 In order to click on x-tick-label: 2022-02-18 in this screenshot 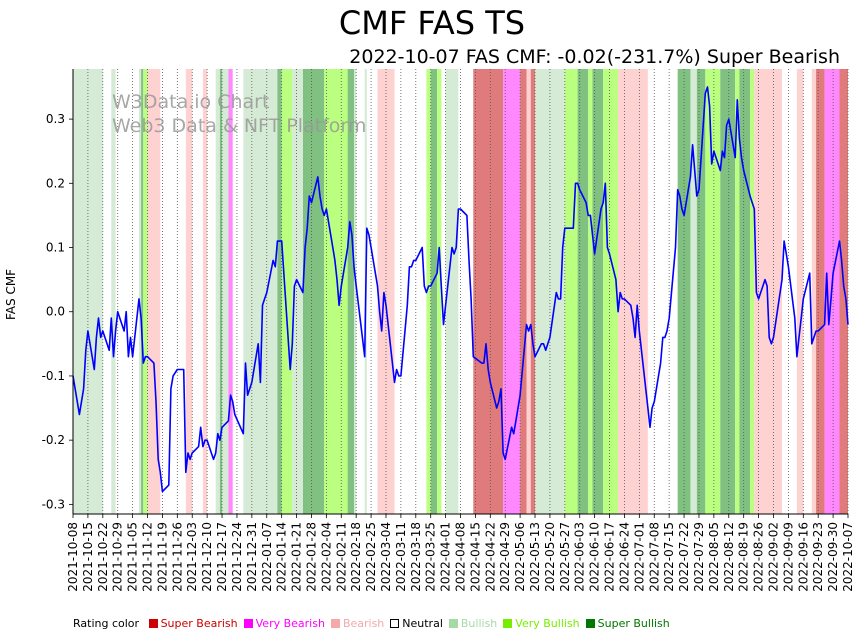, I will do `click(356, 557)`.